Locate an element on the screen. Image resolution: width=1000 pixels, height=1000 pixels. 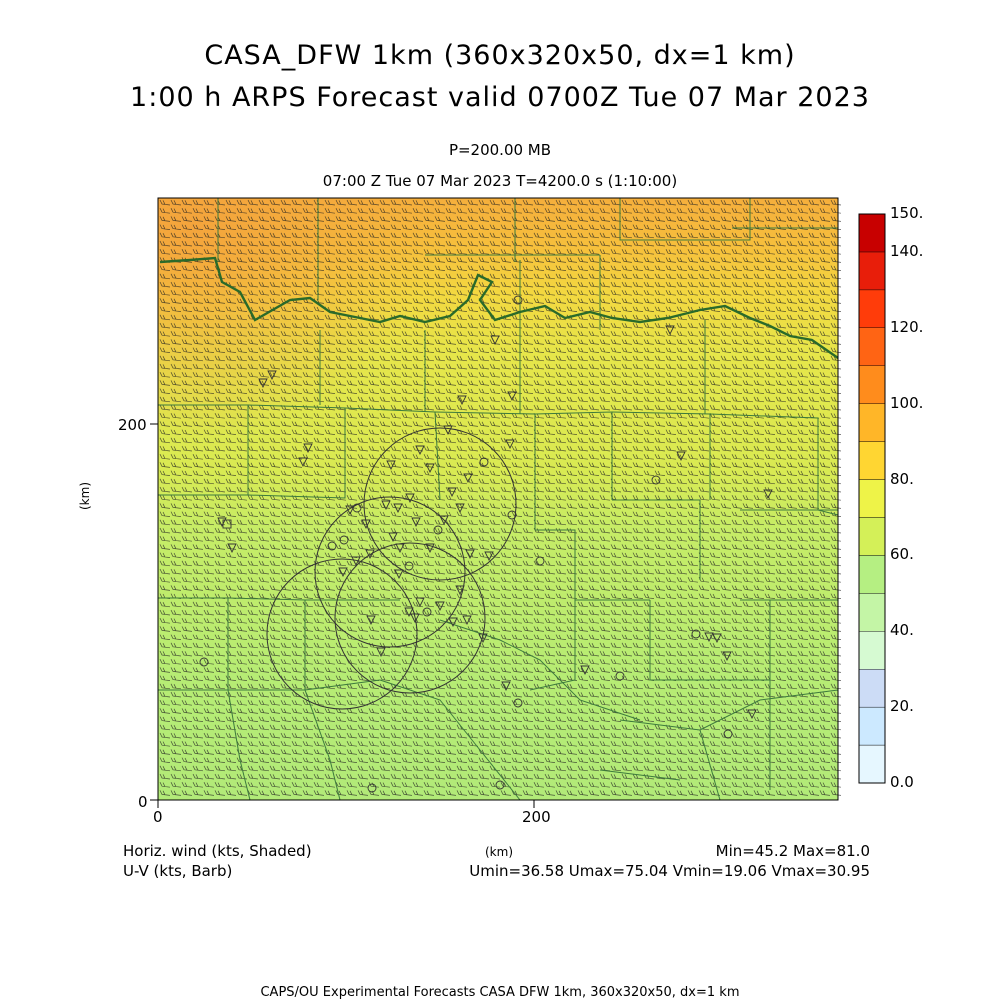
x-axis is located at coordinates (346, 804).